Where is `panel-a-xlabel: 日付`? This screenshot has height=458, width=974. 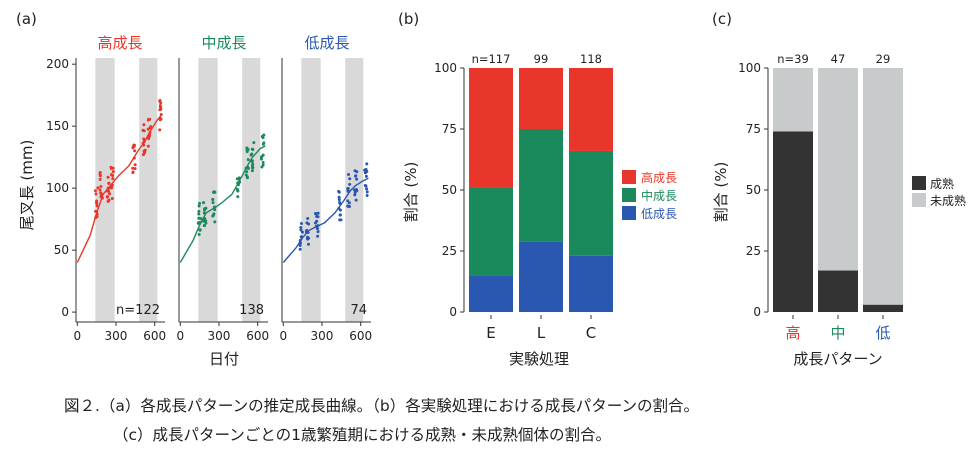
panel-a-xlabel: 日付 is located at coordinates (224, 359).